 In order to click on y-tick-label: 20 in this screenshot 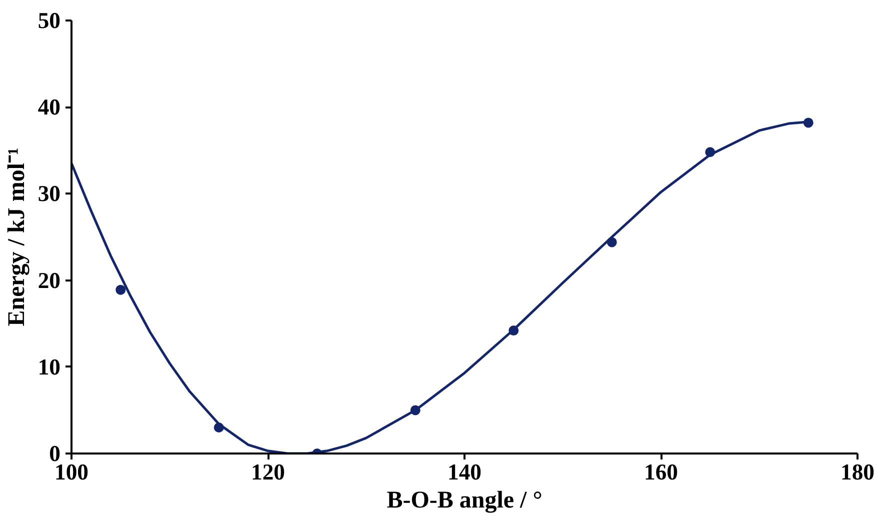, I will do `click(49, 280)`.